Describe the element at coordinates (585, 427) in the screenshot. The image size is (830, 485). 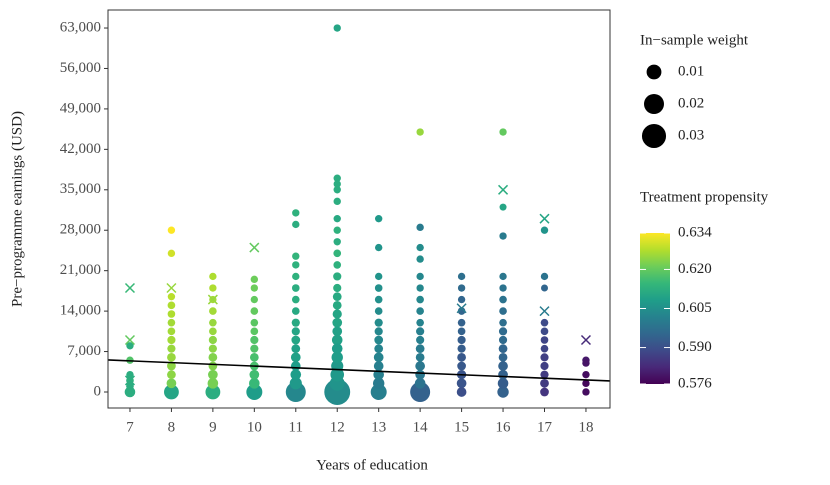
I see `x-tick-label: 18` at that location.